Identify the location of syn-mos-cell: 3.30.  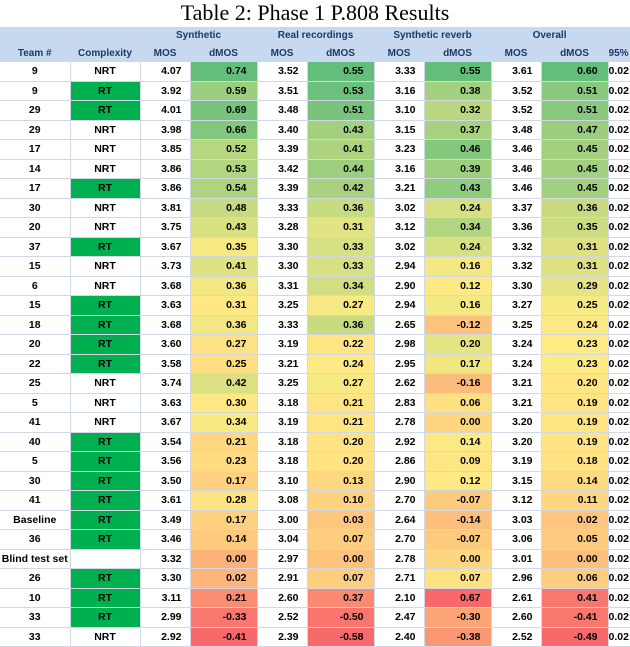
(165, 578).